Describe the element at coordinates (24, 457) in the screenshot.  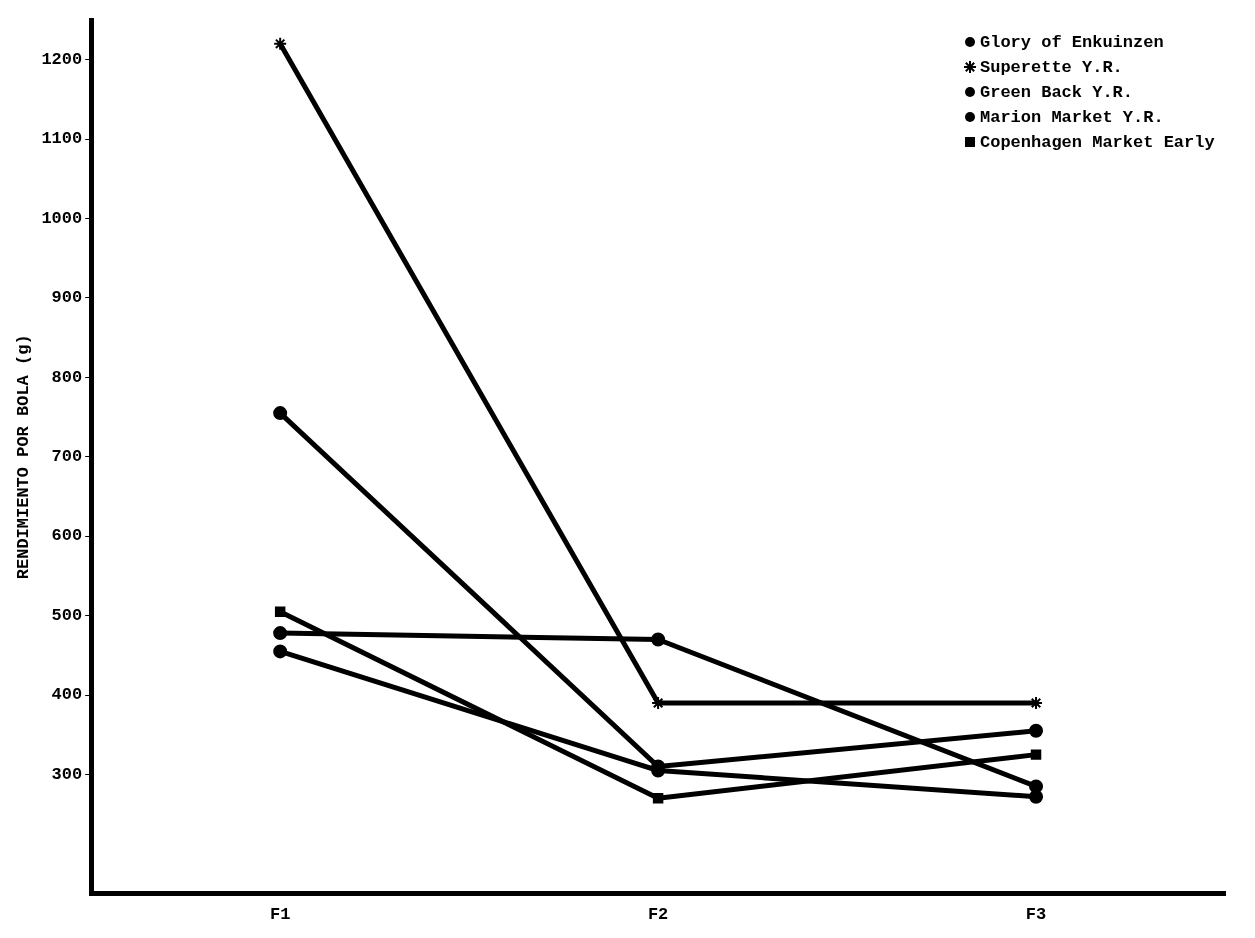
I see `y-axis-title: RENDIMIENTO POR BOLA (g)` at that location.